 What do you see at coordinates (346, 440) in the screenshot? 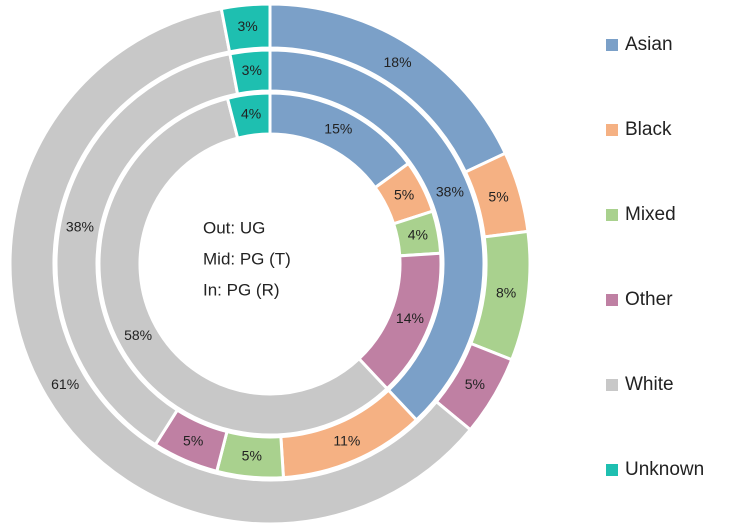
I see `data-label: 11%` at bounding box center [346, 440].